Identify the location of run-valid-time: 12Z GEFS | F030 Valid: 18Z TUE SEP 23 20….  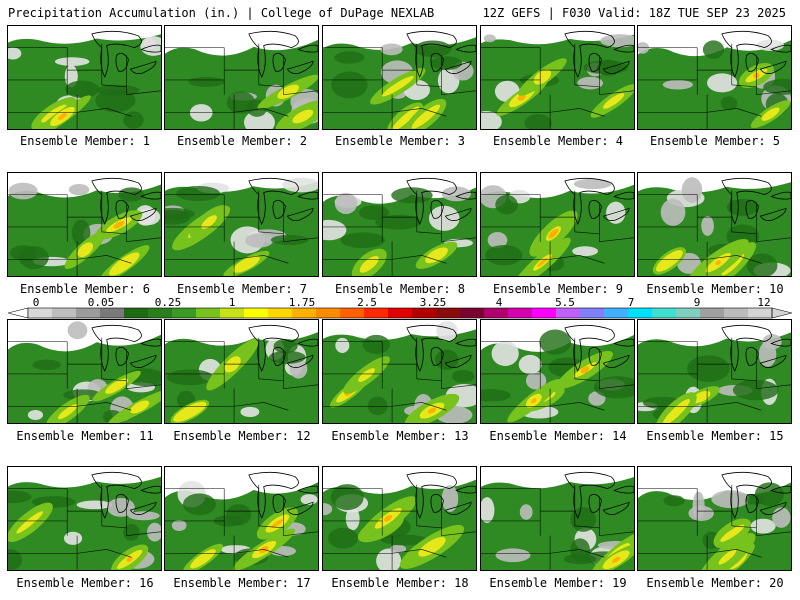
(634, 13).